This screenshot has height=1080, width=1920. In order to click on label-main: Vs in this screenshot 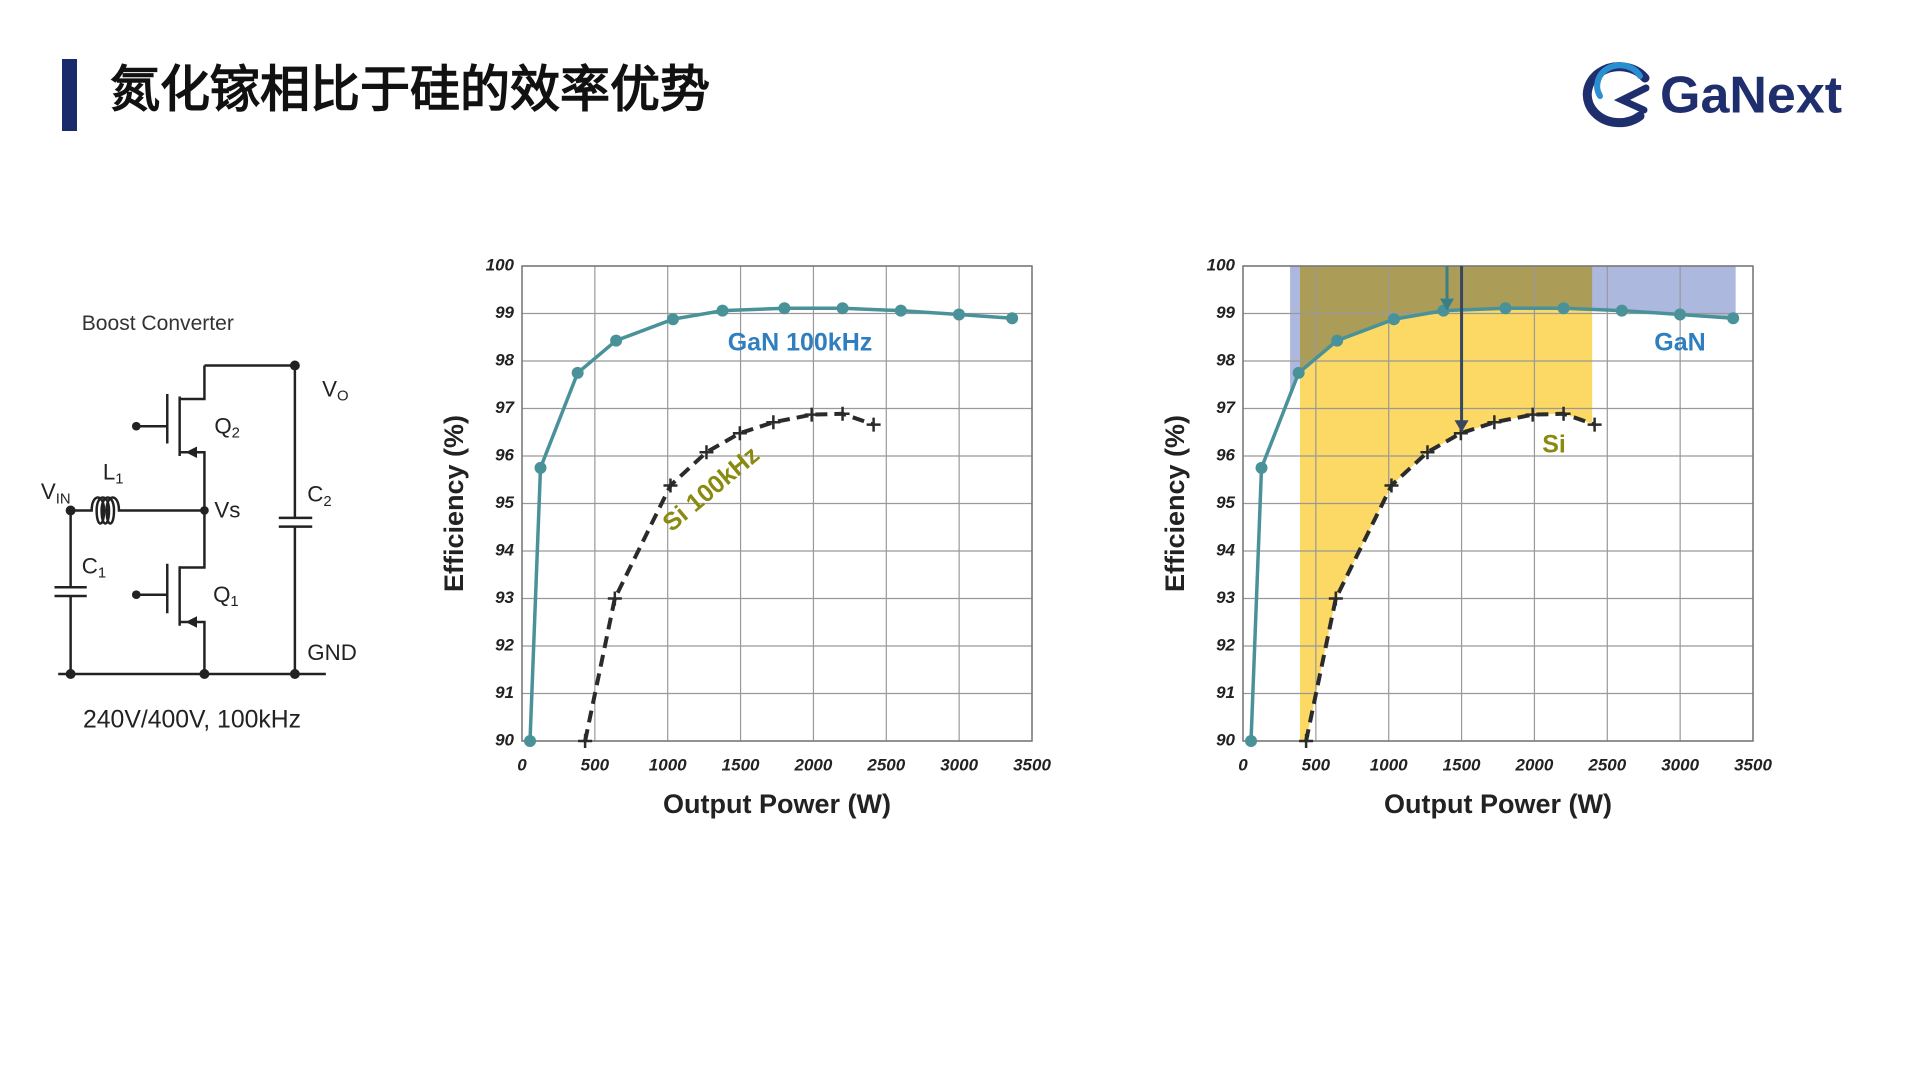, I will do `click(227, 510)`.